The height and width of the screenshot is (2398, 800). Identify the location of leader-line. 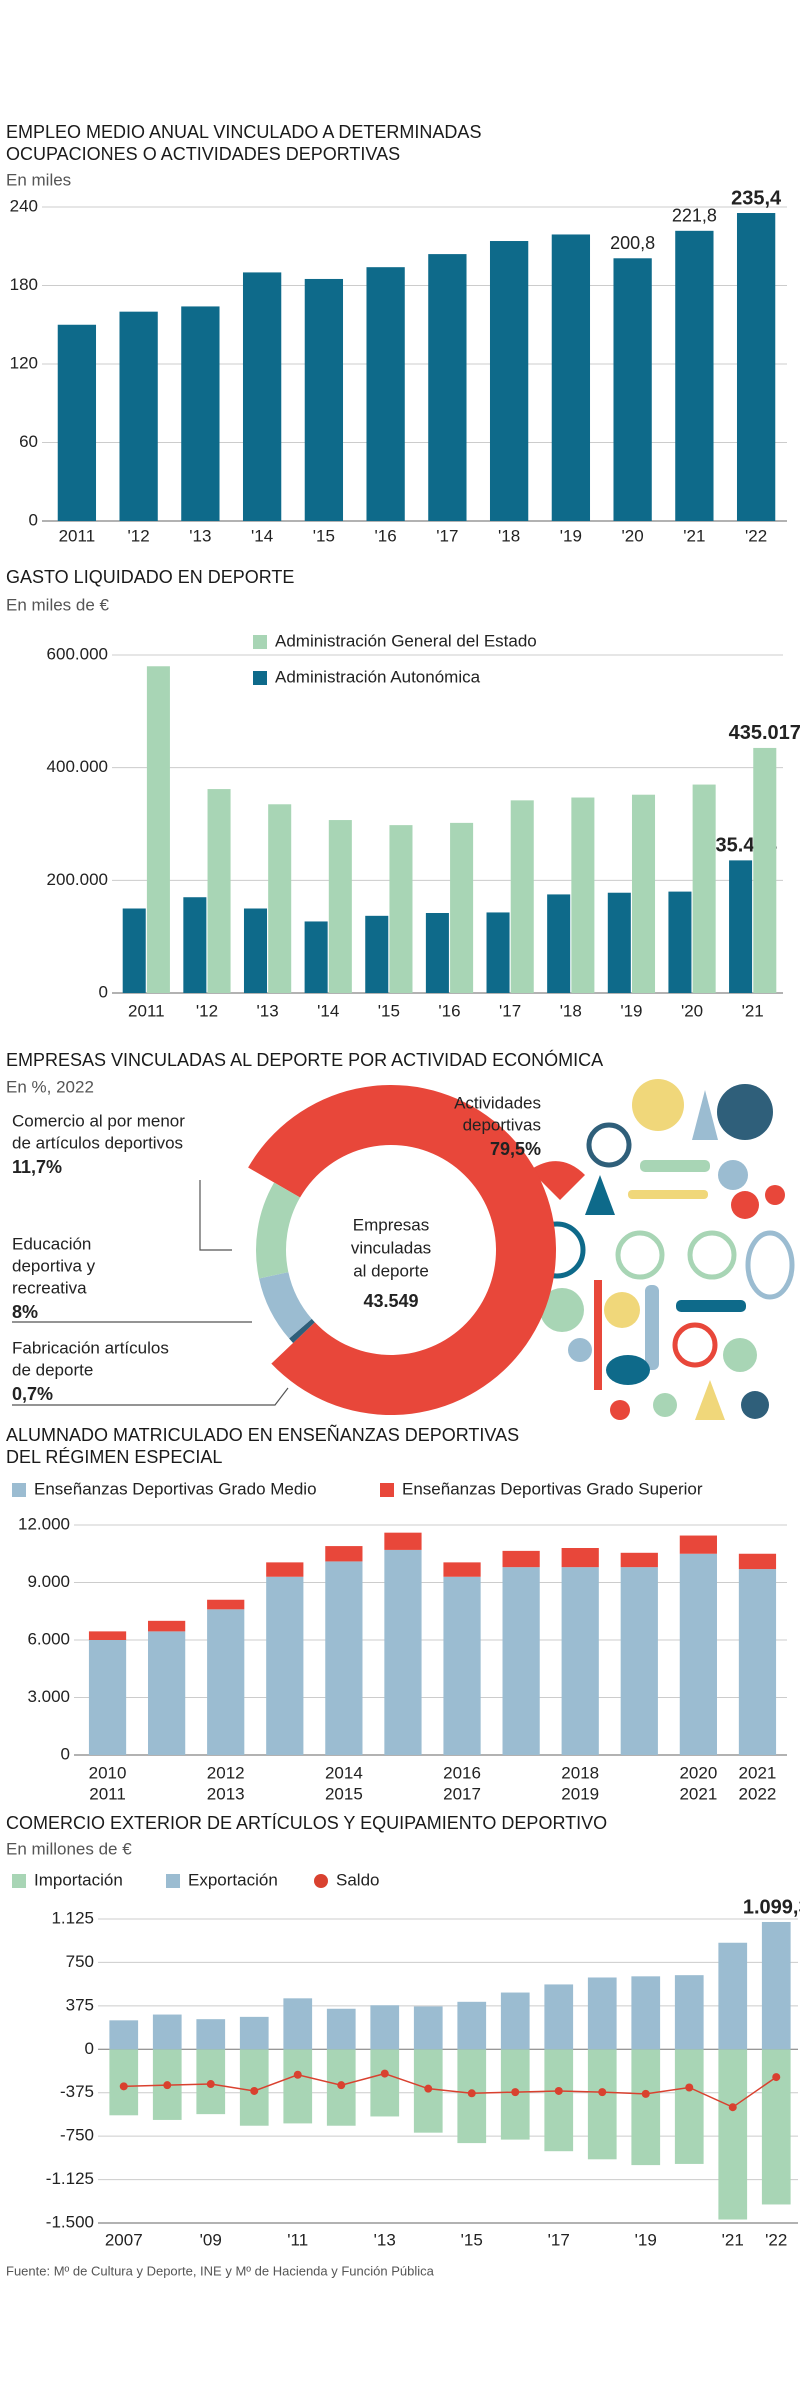
(150, 1396).